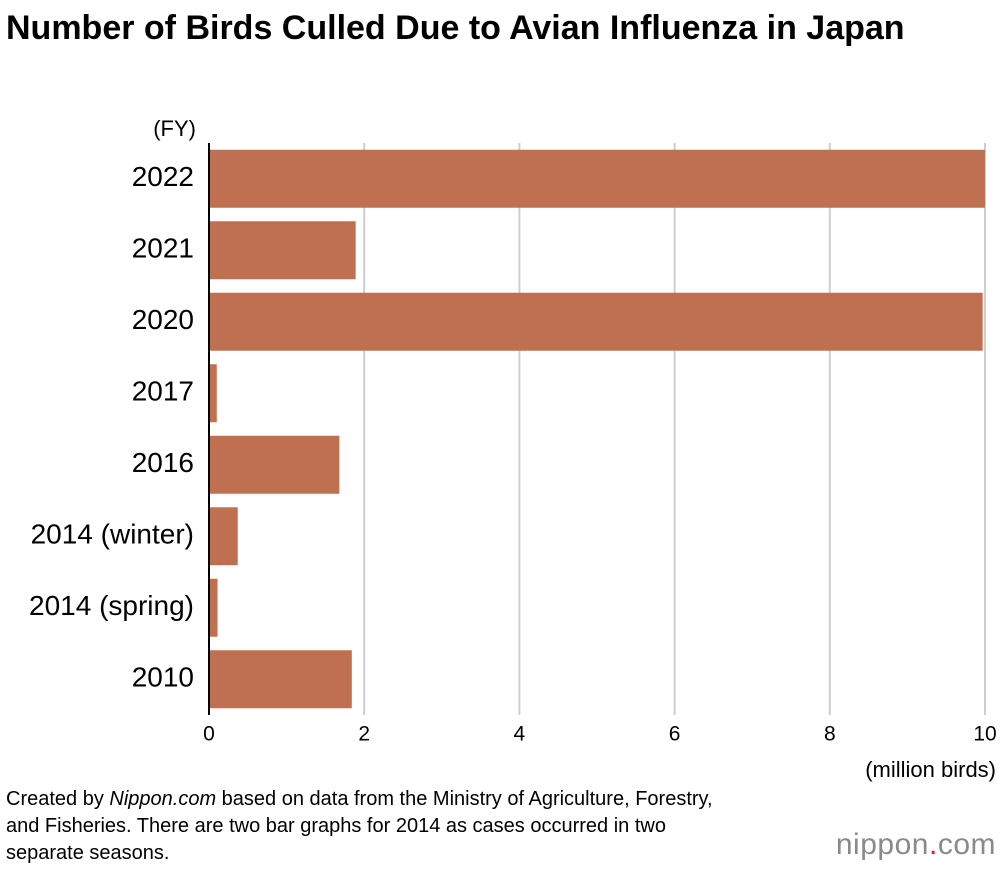  Describe the element at coordinates (163, 176) in the screenshot. I see `y-tick-label: 2022` at that location.